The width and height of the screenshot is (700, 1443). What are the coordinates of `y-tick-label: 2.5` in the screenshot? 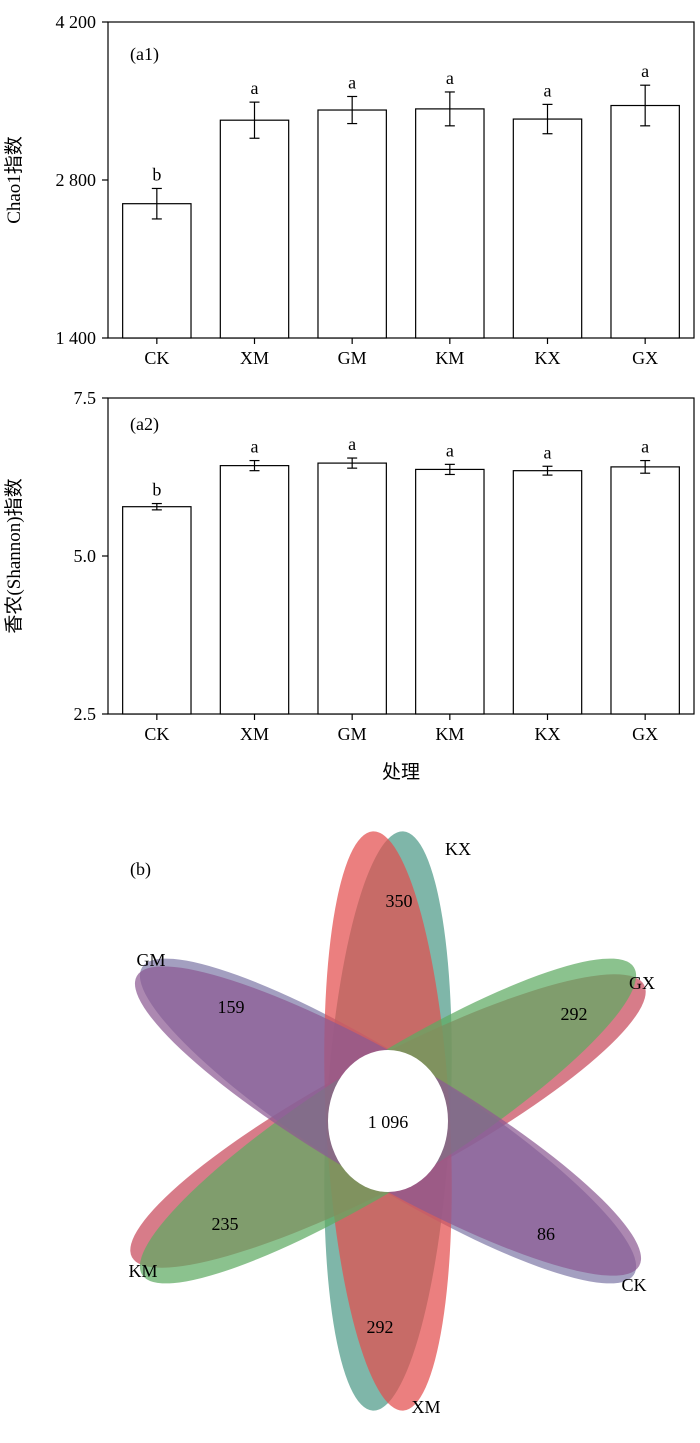 It's located at (85, 714).